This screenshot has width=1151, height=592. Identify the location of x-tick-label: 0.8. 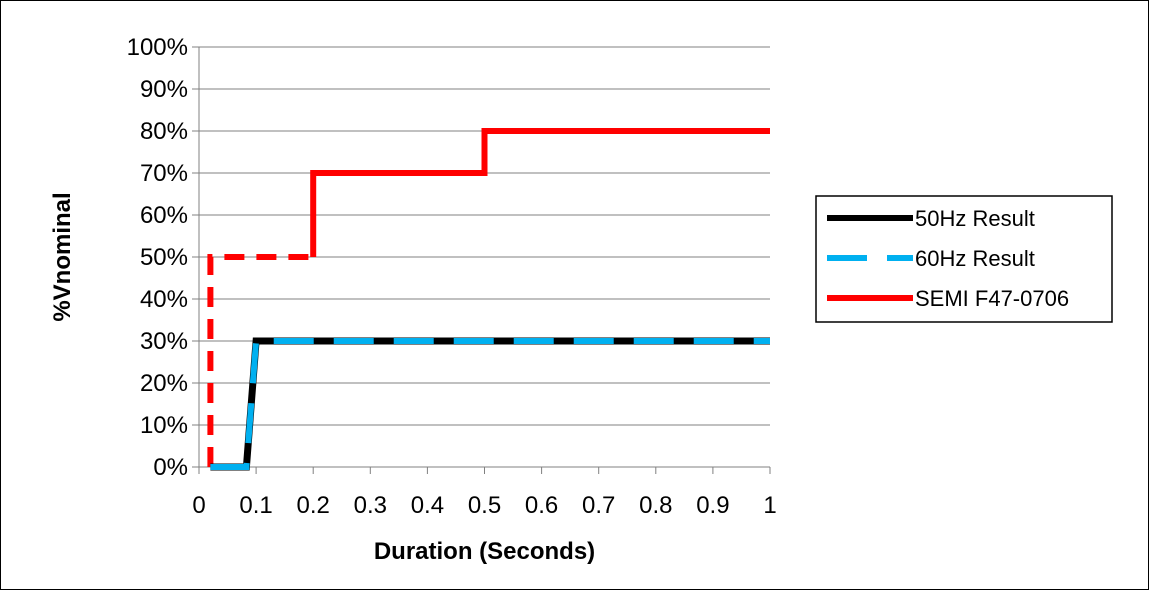
(655, 505).